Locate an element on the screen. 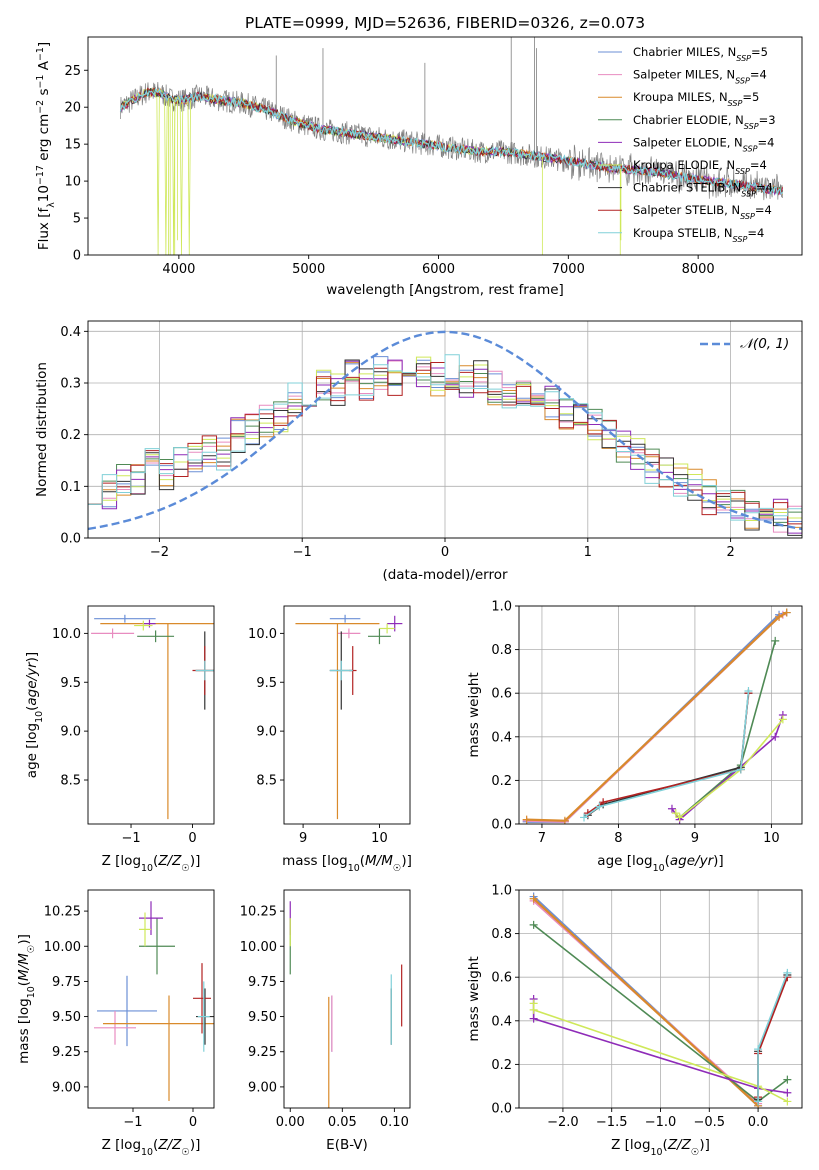  x-tick-label: −2 is located at coordinates (159, 552).